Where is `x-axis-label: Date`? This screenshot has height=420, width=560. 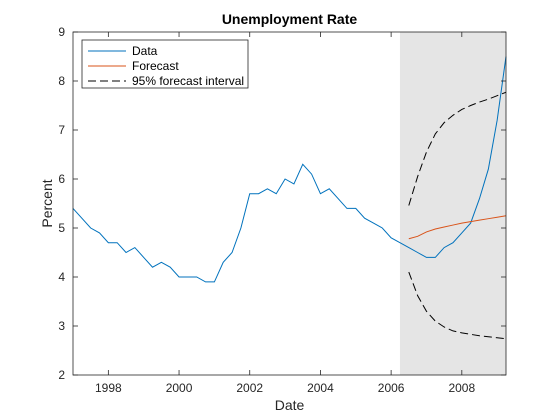 x-axis-label: Date is located at coordinates (290, 405).